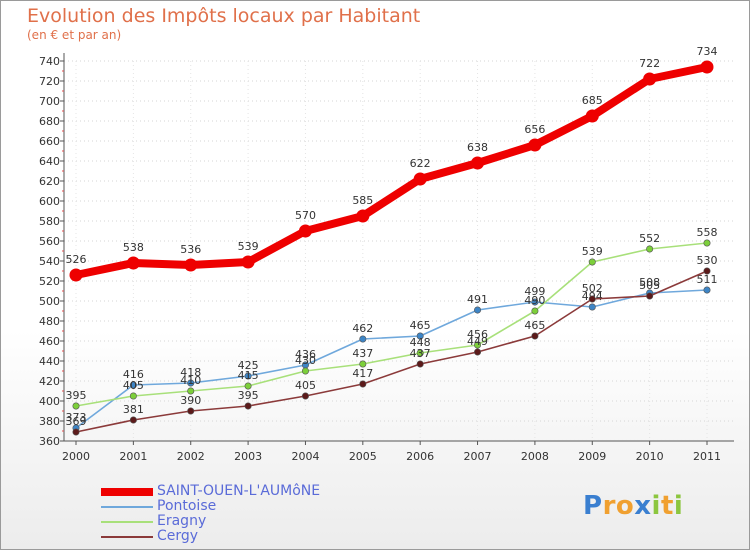 The height and width of the screenshot is (550, 750). I want to click on data-label: 508, so click(649, 282).